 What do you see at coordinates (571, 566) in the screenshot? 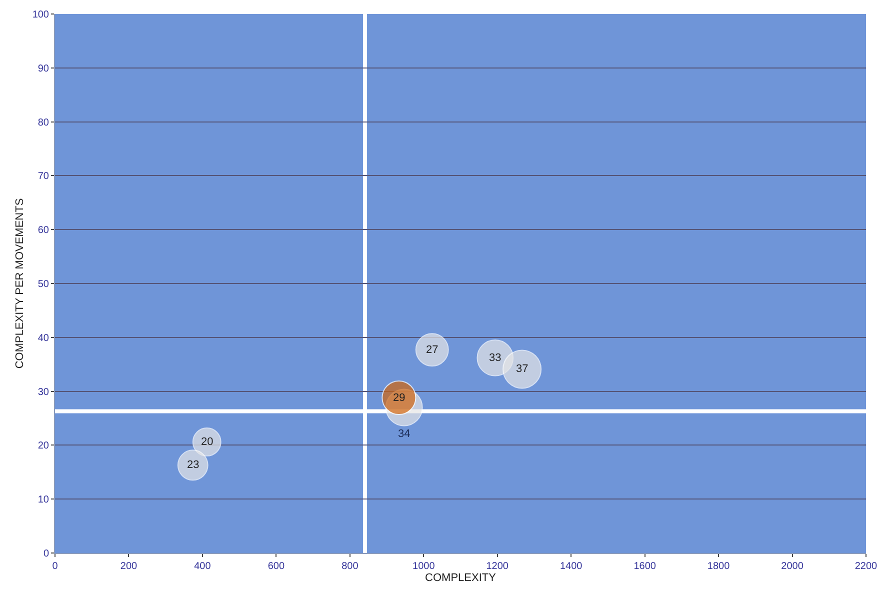
I see `x-tick-label: 1400` at bounding box center [571, 566].